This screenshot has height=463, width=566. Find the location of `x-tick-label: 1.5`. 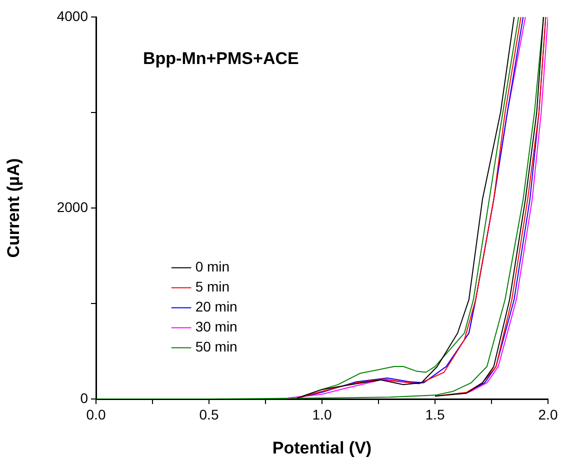

x-tick-label: 1.5 is located at coordinates (435, 414).